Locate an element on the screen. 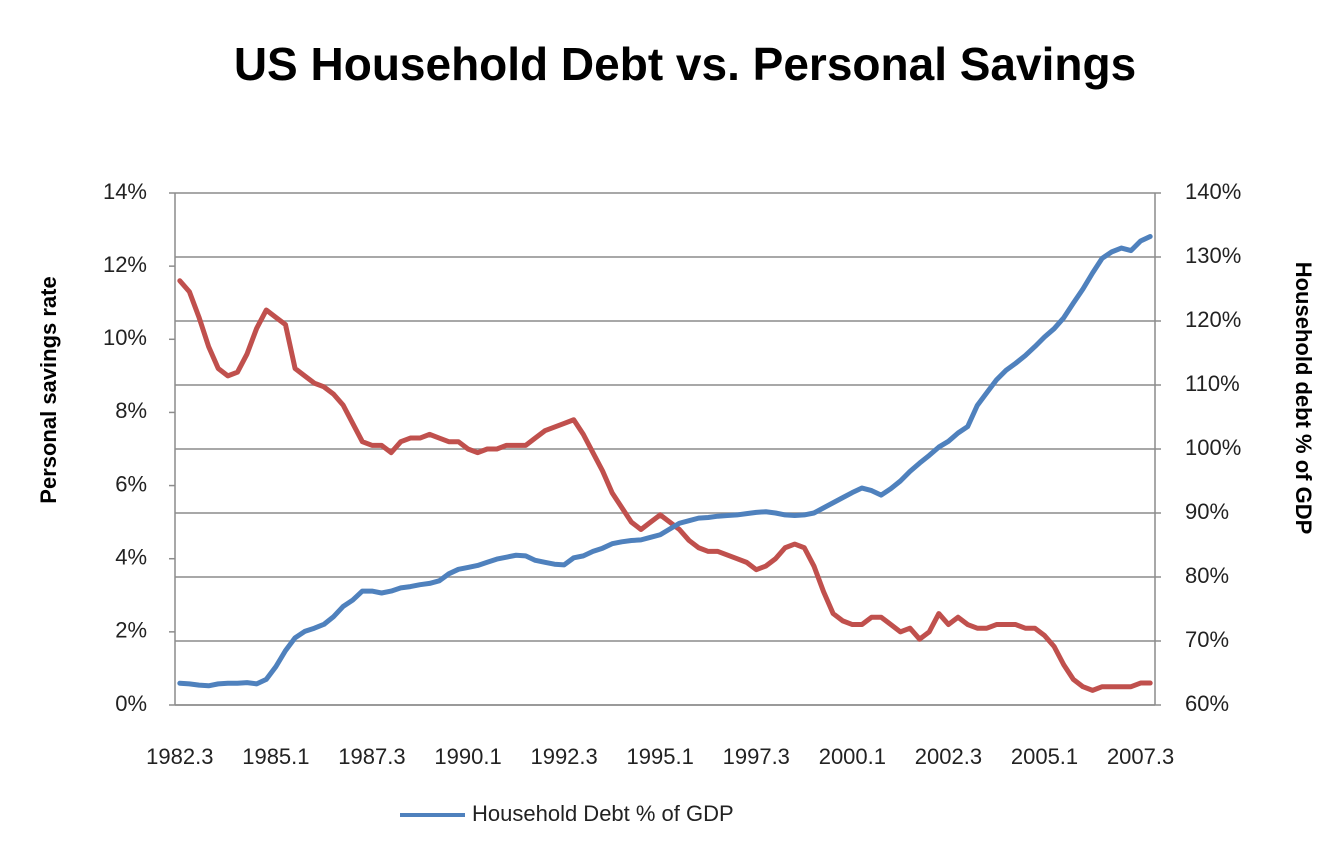 This screenshot has width=1342, height=859. y2-tick-label: 70% is located at coordinates (1207, 639).